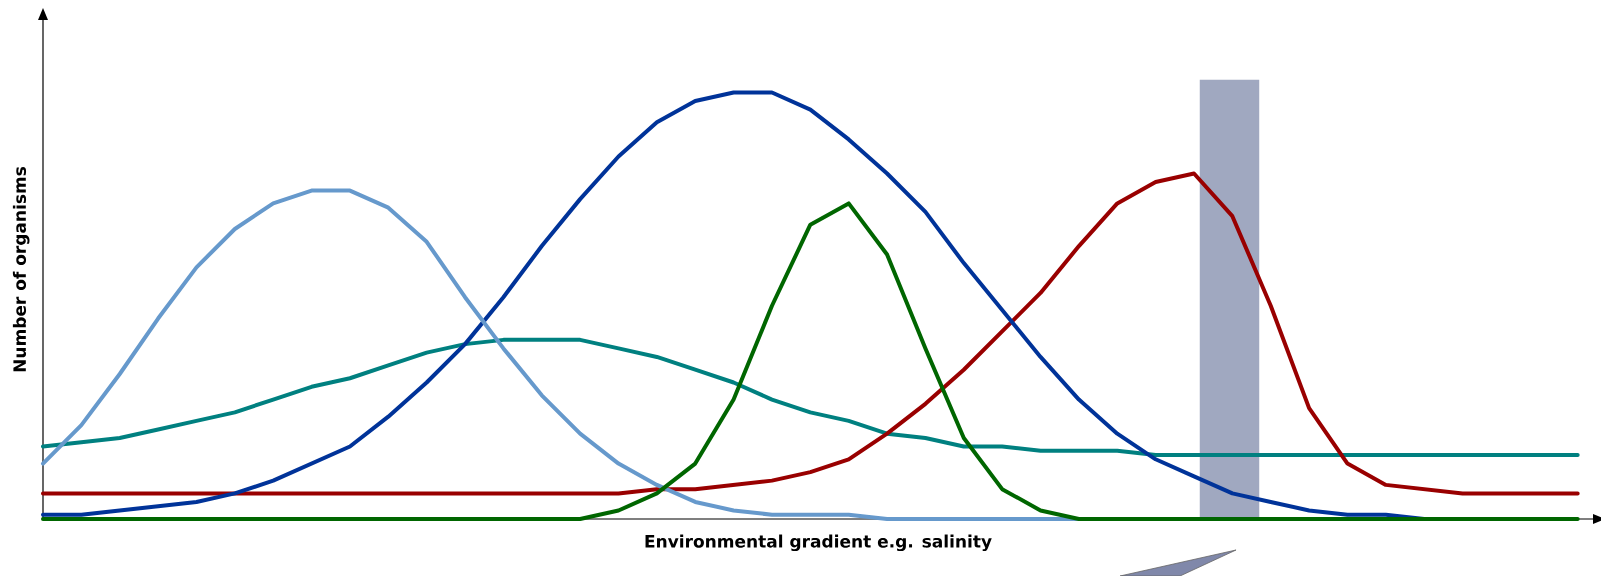 Image resolution: width=1601 pixels, height=576 pixels. I want to click on x-axis-title: Environmental gradient e.g. salinity, so click(818, 543).